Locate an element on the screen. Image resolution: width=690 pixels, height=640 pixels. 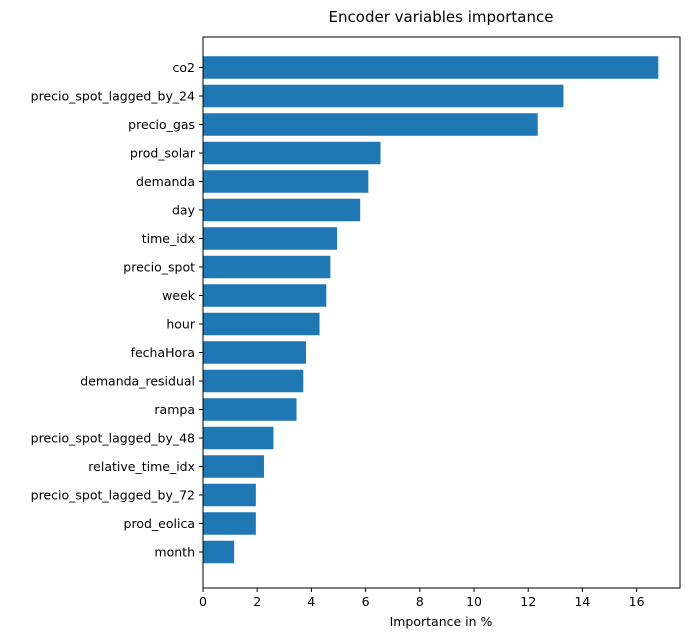
y-tick-label: precio_gas is located at coordinates (161, 124).